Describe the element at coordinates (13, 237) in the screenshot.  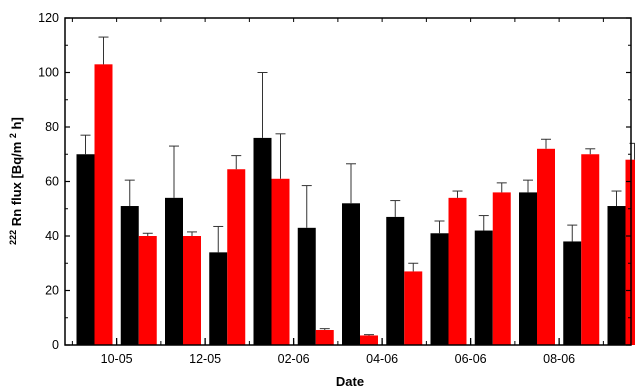
I see `y-axis-title-isotope: 222` at that location.